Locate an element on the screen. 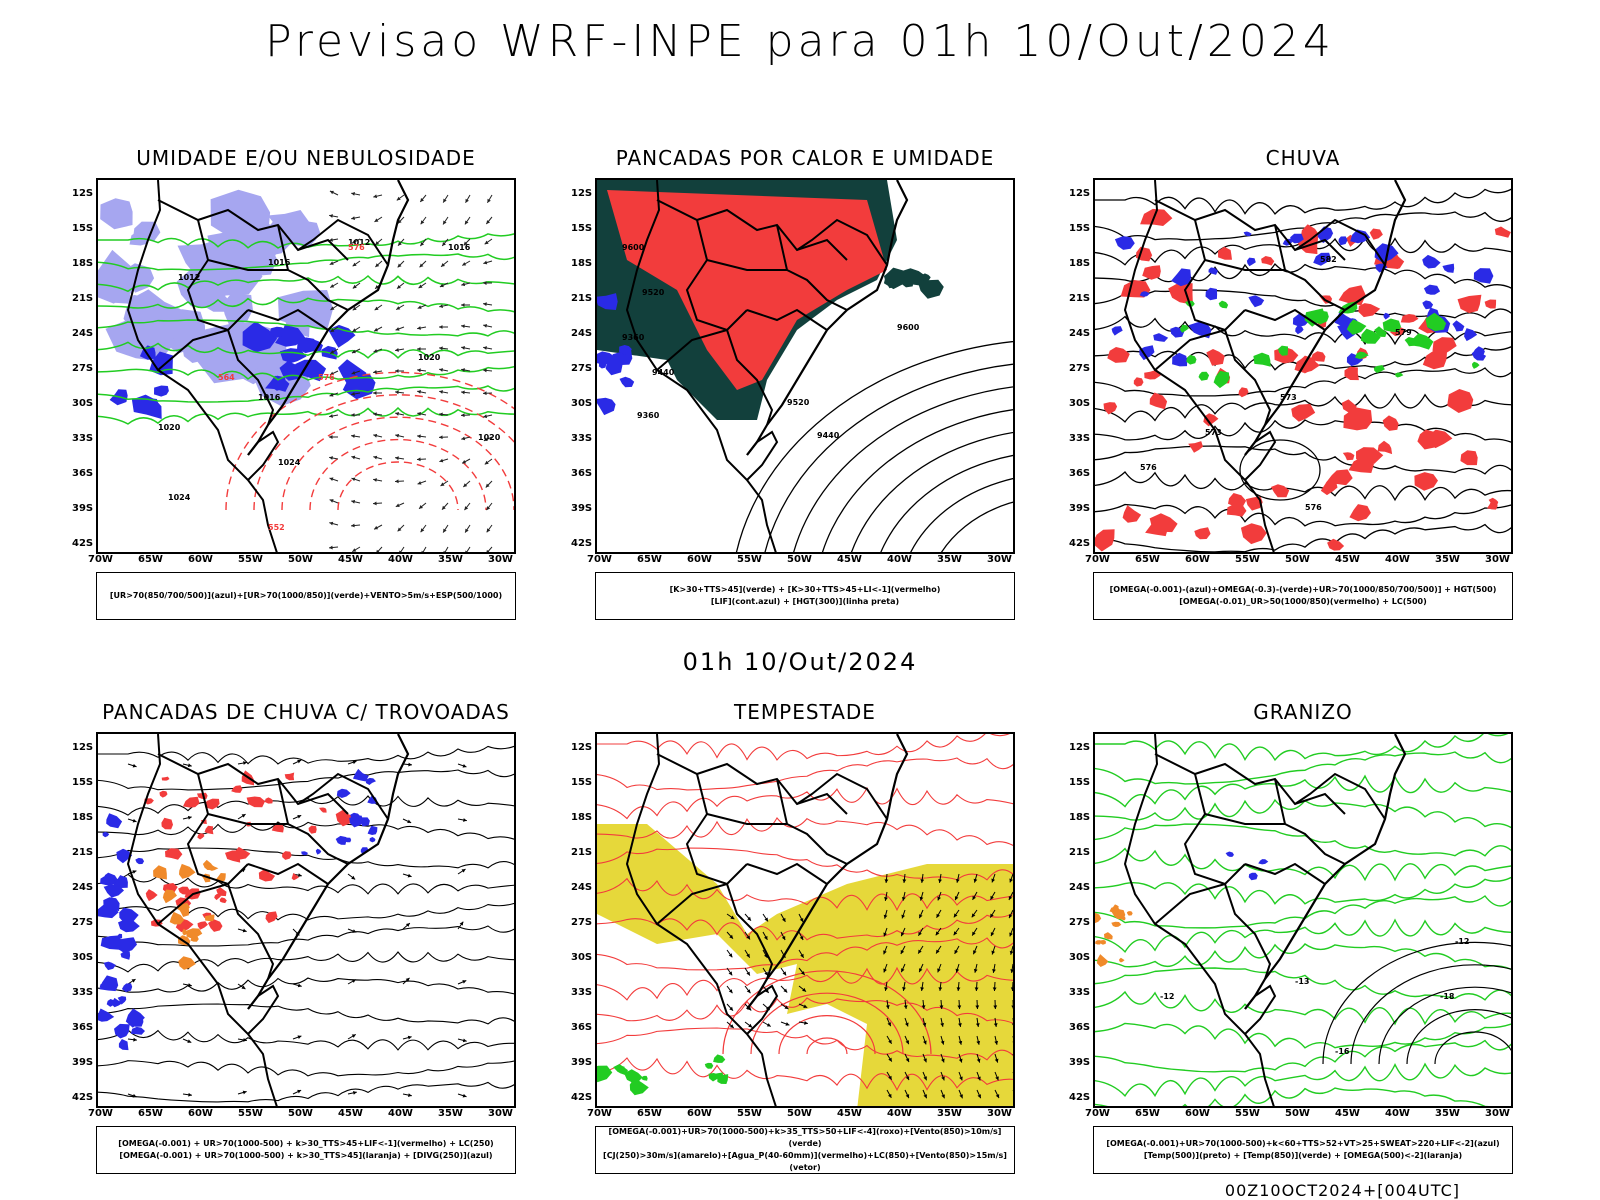 Image resolution: width=1600 pixels, height=1200 pixels. latitude-tick-label: 42S is located at coordinates (83, 543).